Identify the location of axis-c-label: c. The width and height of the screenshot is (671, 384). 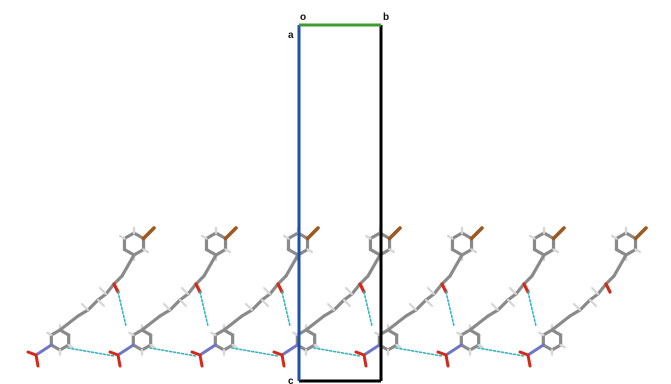
(291, 380).